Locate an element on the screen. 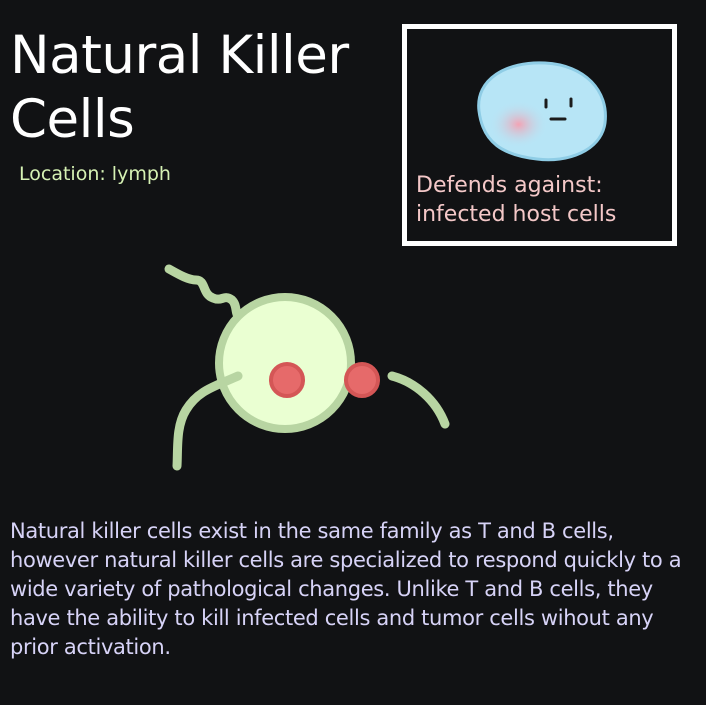  nk-cell-granule-left is located at coordinates (287, 380).